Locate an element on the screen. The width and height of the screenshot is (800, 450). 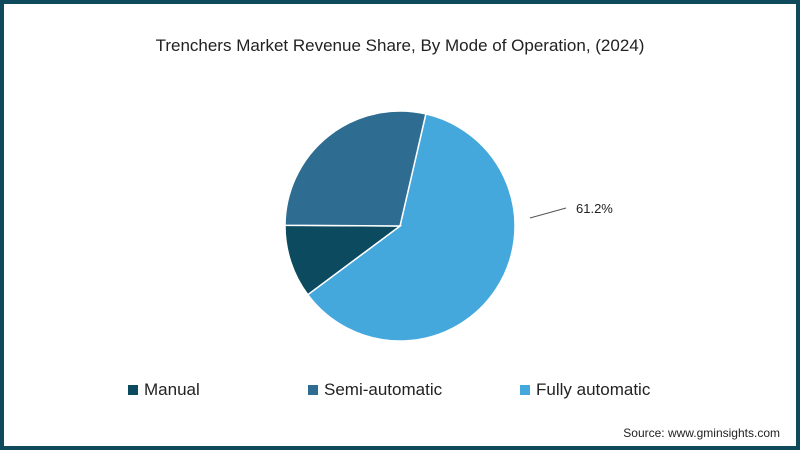
data-label-fully-automatic: 61.2% is located at coordinates (594, 208).